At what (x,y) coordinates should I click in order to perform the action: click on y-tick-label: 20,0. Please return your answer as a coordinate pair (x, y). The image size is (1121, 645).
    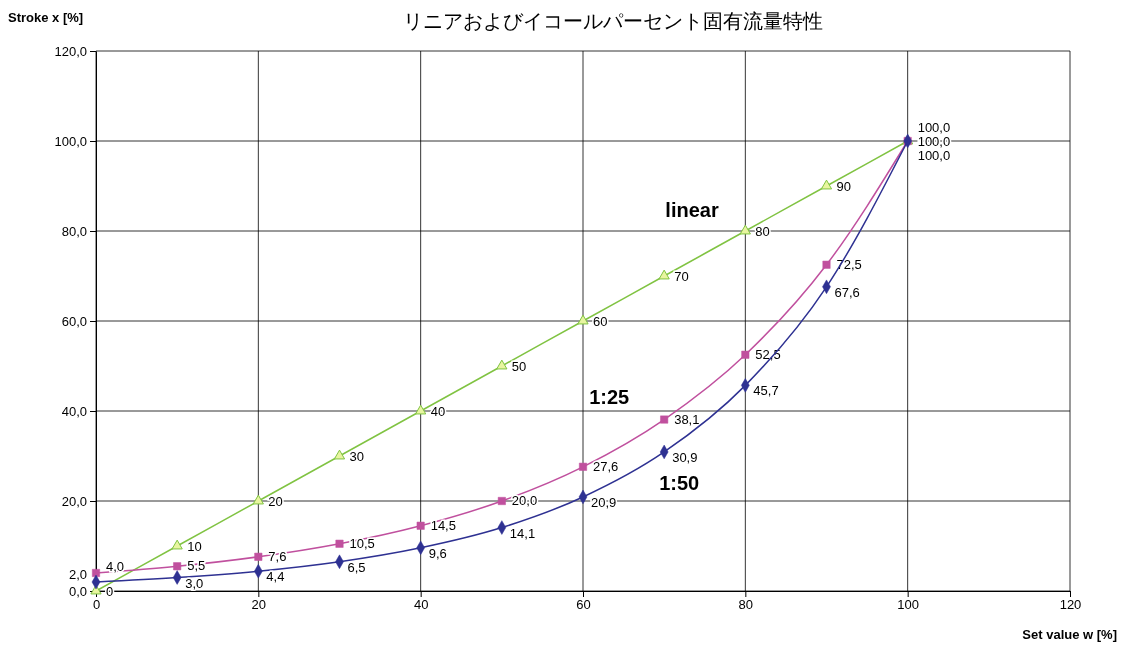
    Looking at the image, I should click on (74, 501).